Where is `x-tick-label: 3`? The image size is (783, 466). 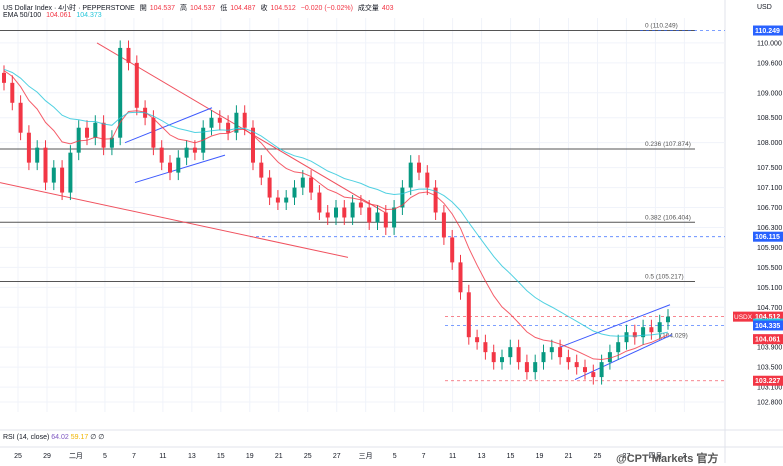
x-tick-label: 3 is located at coordinates (684, 456).